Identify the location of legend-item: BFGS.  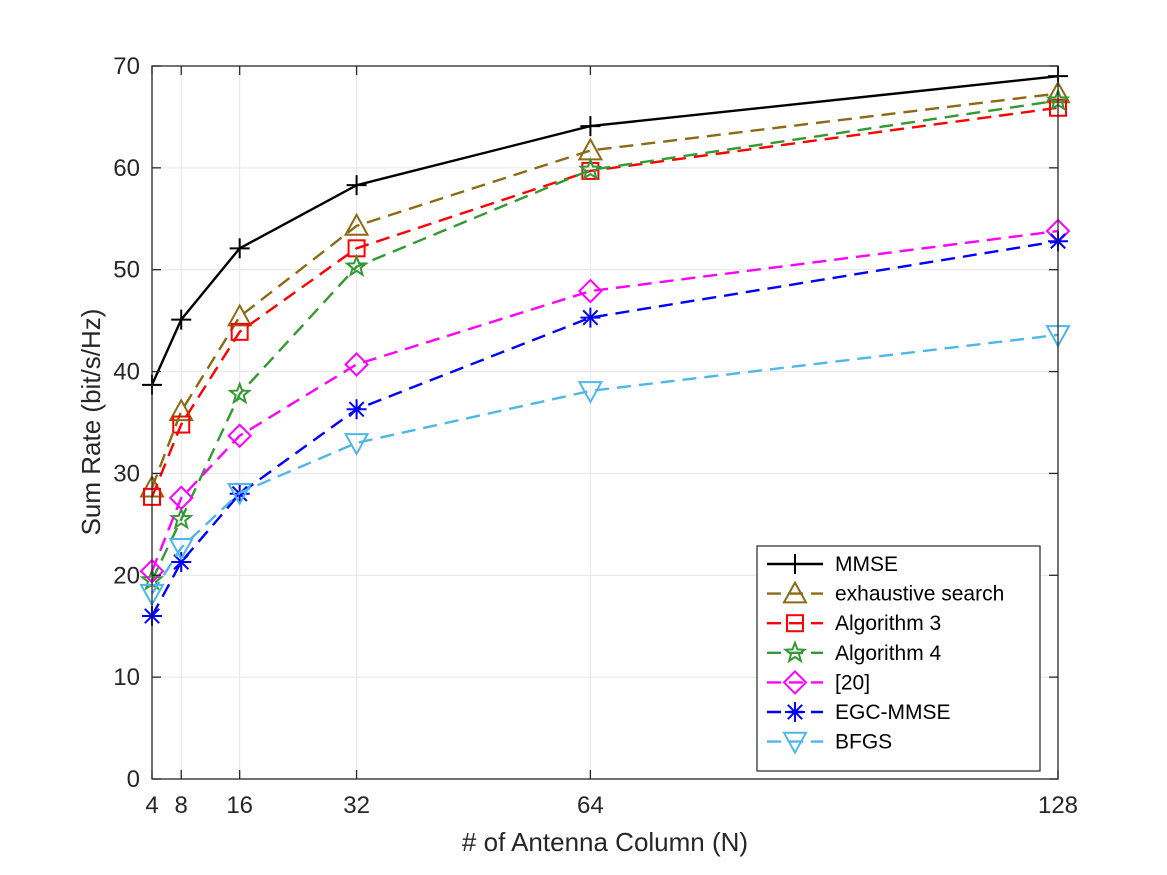
(829, 743).